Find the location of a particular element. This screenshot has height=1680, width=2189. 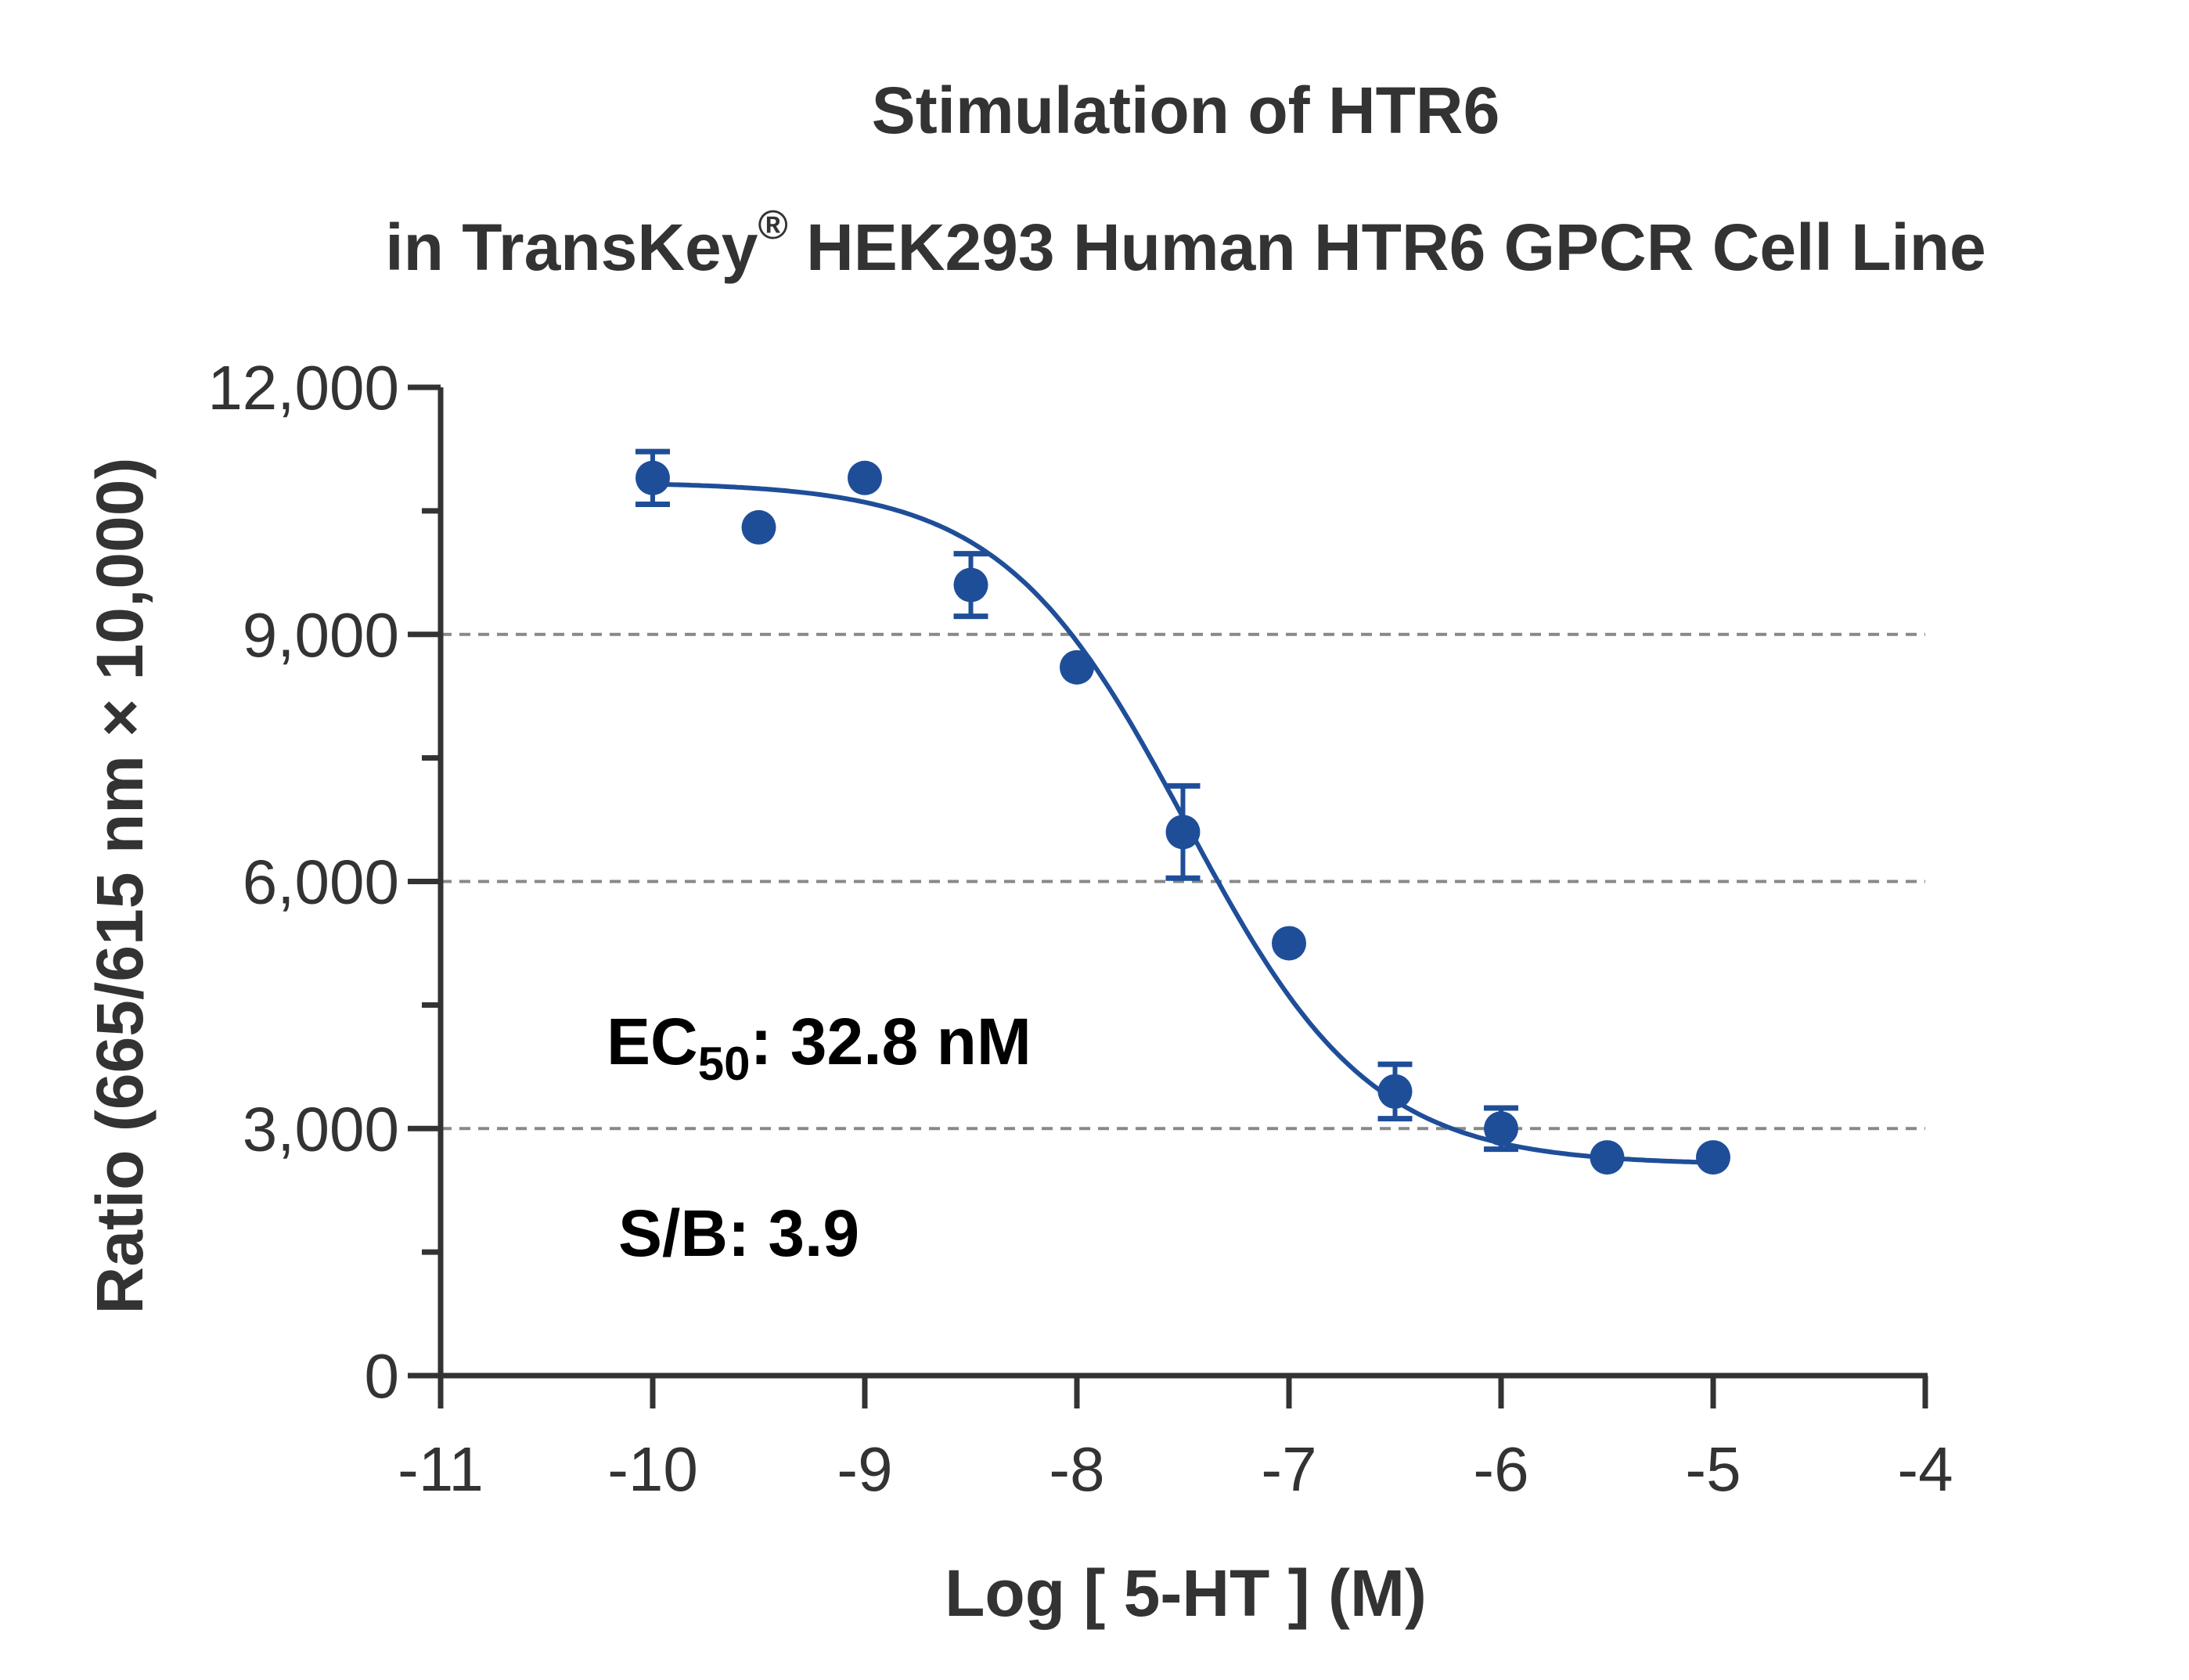

y-tick-label: 6,000 is located at coordinates (321, 882).